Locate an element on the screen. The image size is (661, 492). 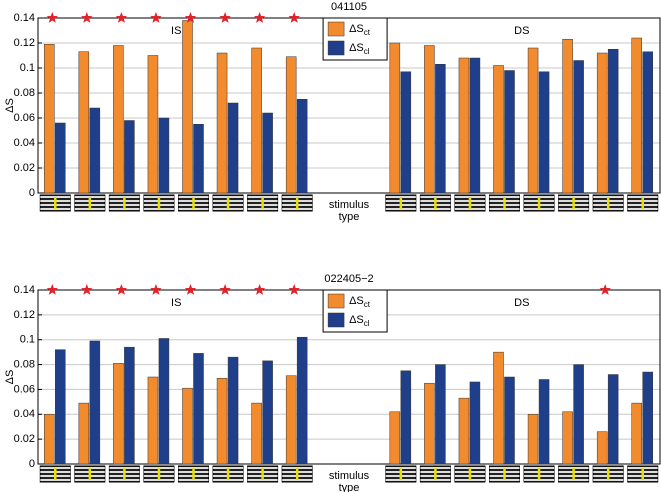
chart-title: 041105 is located at coordinates (349, 7).